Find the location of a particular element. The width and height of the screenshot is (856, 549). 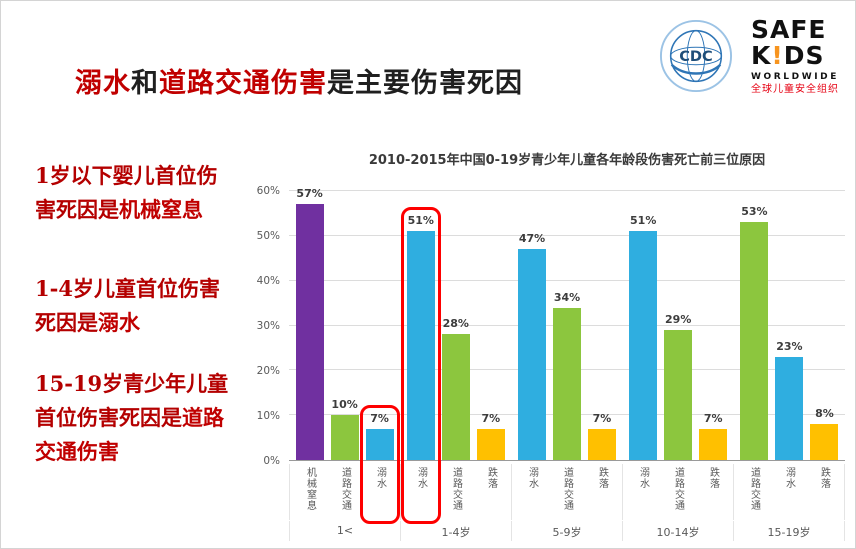

sidebar-note-under1: 1岁以下婴儿首位伤 害死因是机械窒息 is located at coordinates (137, 192).